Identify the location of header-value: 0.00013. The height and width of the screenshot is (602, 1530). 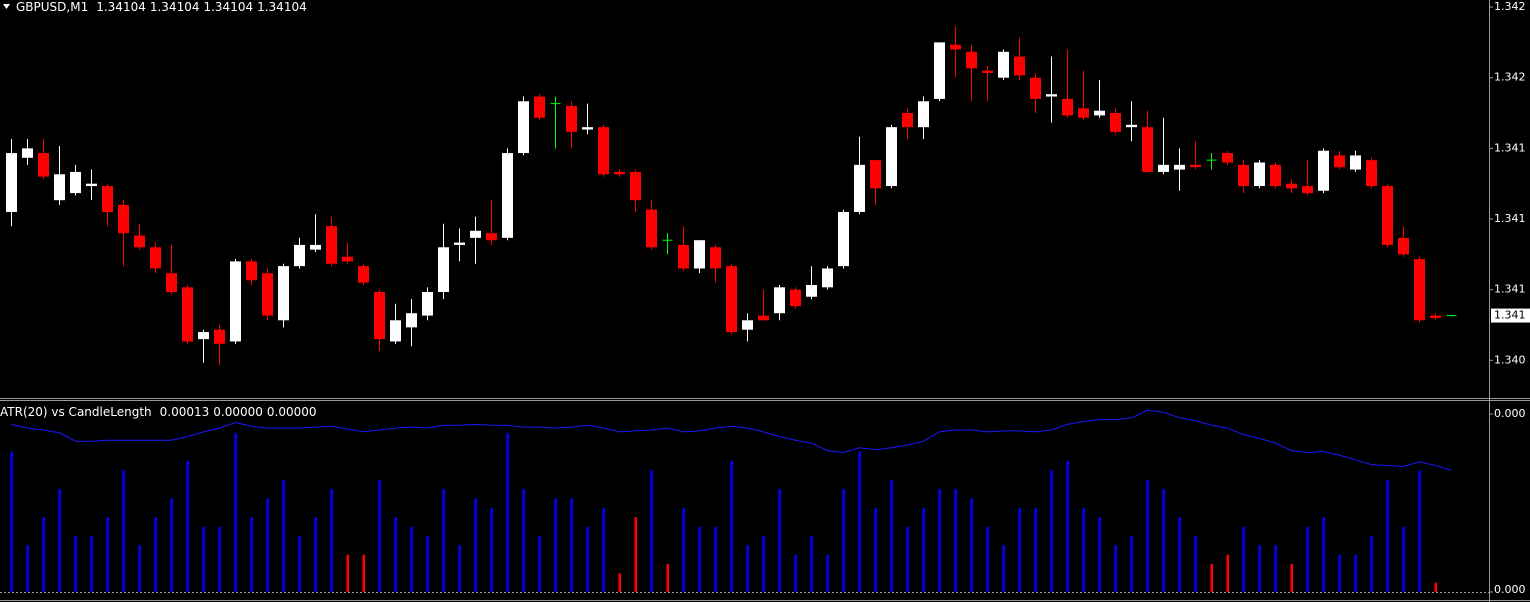
(185, 412).